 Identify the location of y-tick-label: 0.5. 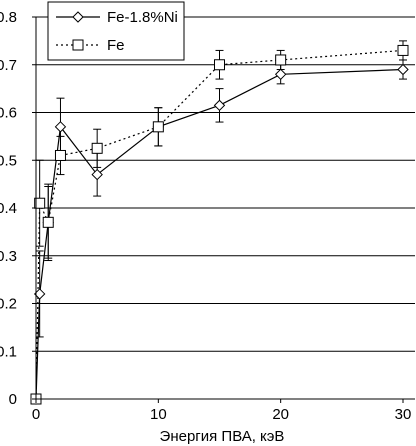
(8, 160).